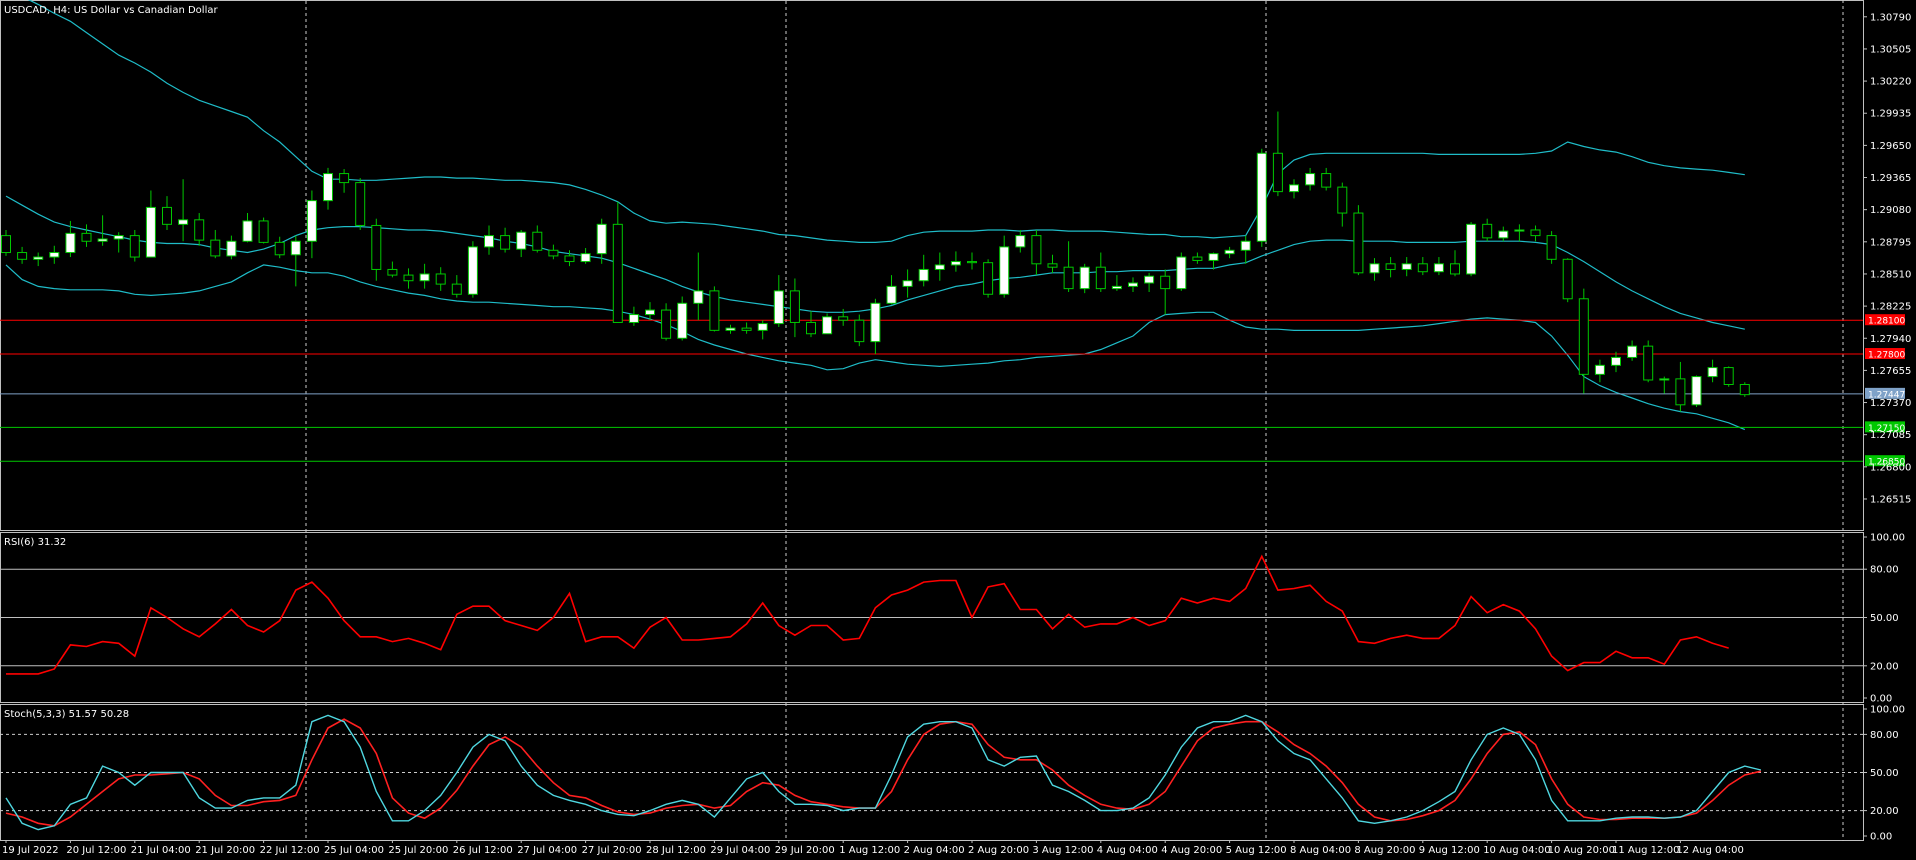  Describe the element at coordinates (1890, 82) in the screenshot. I see `price-axis-label: 1.30220` at that location.